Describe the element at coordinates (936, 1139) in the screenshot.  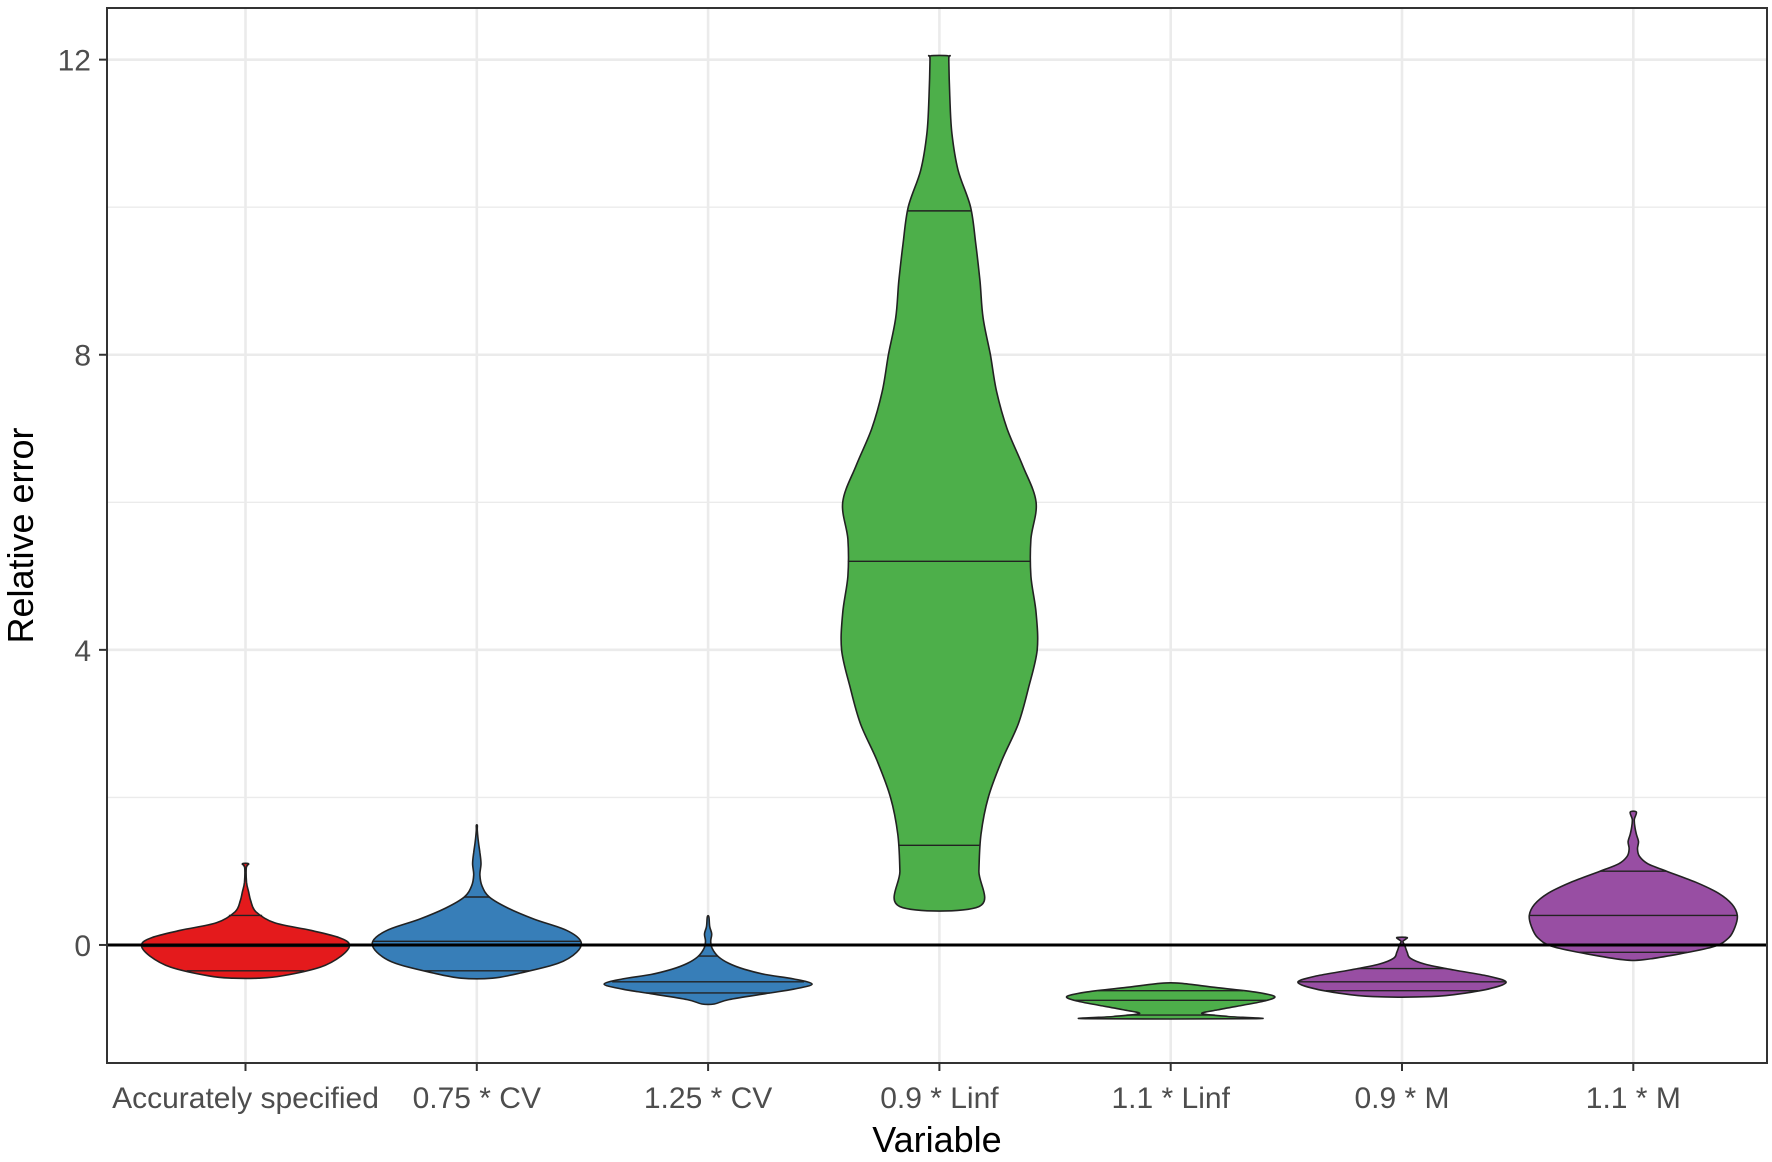
I see `x-axis-title: Variable` at that location.